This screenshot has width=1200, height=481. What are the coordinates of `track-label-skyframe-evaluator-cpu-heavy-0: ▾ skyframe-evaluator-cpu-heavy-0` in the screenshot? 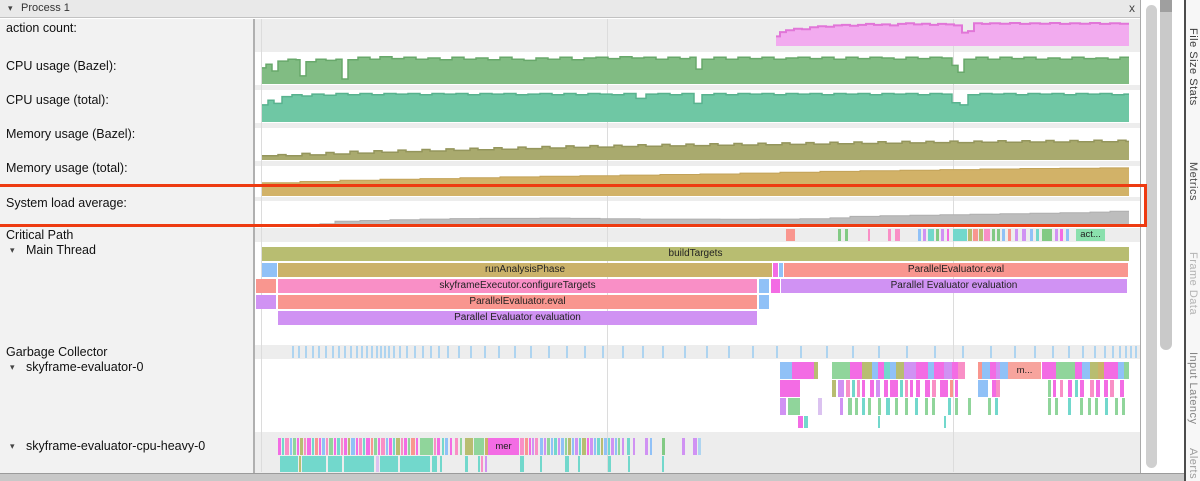 It's located at (126, 447).